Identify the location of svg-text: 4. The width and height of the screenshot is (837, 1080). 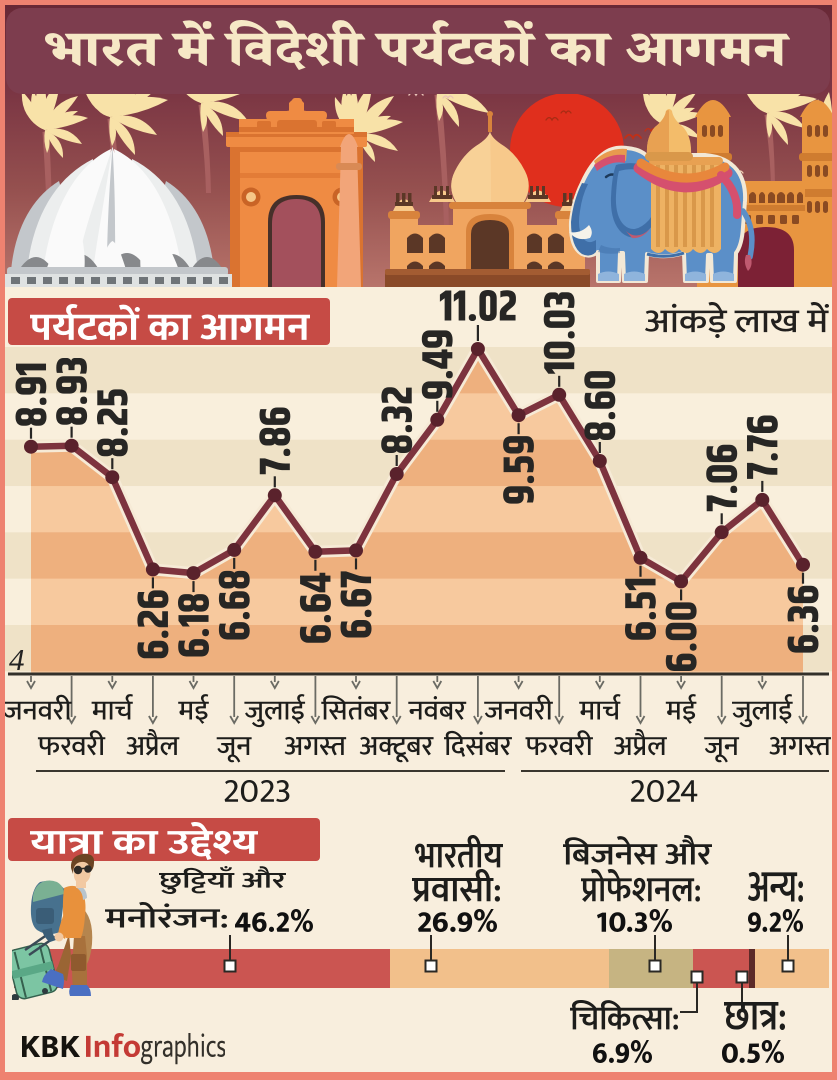
(17, 659).